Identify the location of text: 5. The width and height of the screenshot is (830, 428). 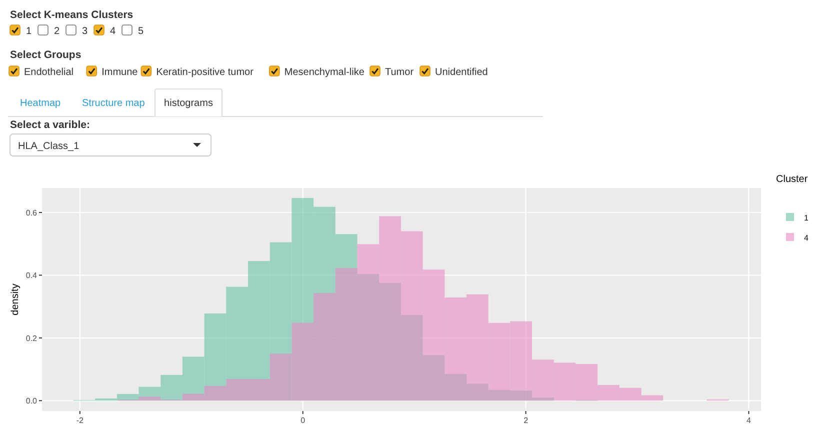
(141, 31).